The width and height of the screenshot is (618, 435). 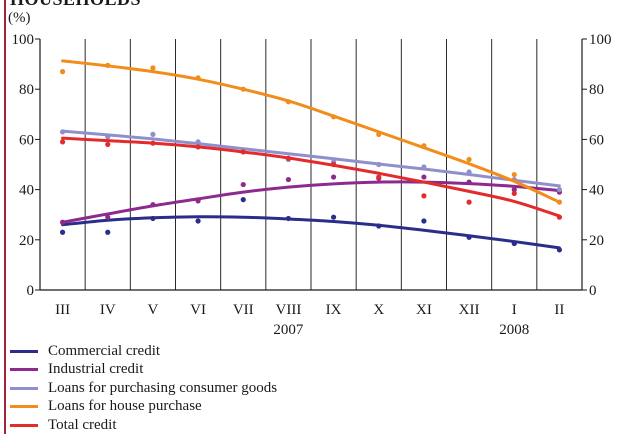 What do you see at coordinates (243, 310) in the screenshot?
I see `x-tick-label: VII` at bounding box center [243, 310].